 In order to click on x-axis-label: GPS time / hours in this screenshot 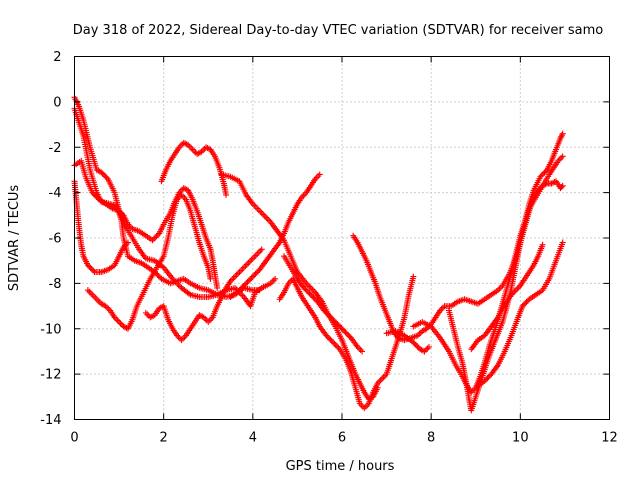, I will do `click(340, 466)`.